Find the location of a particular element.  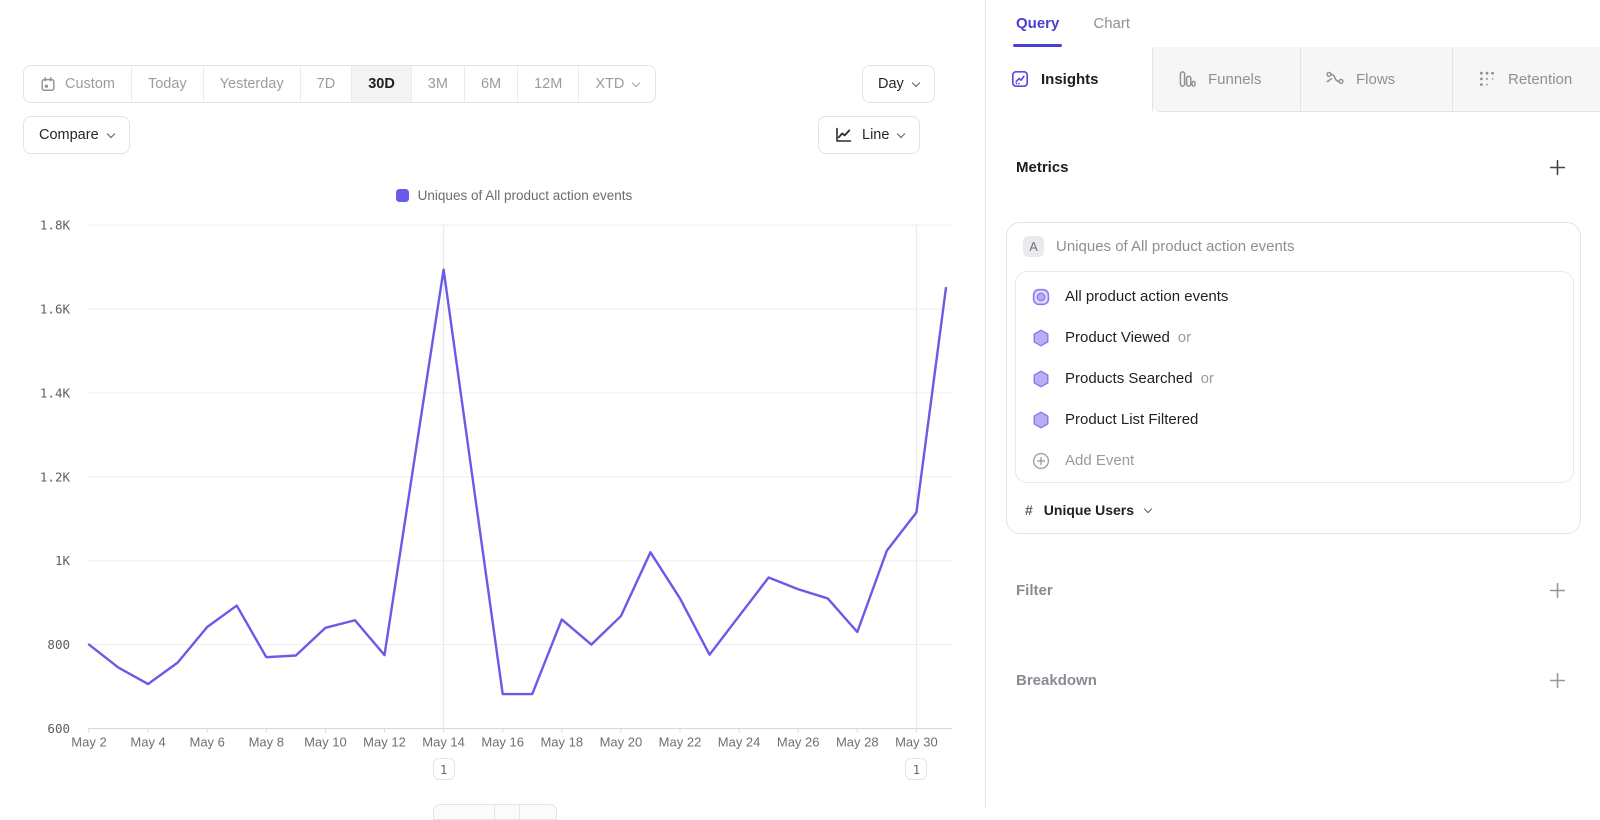

event-row-product-viewed: Product Viewed or is located at coordinates (1294, 337).